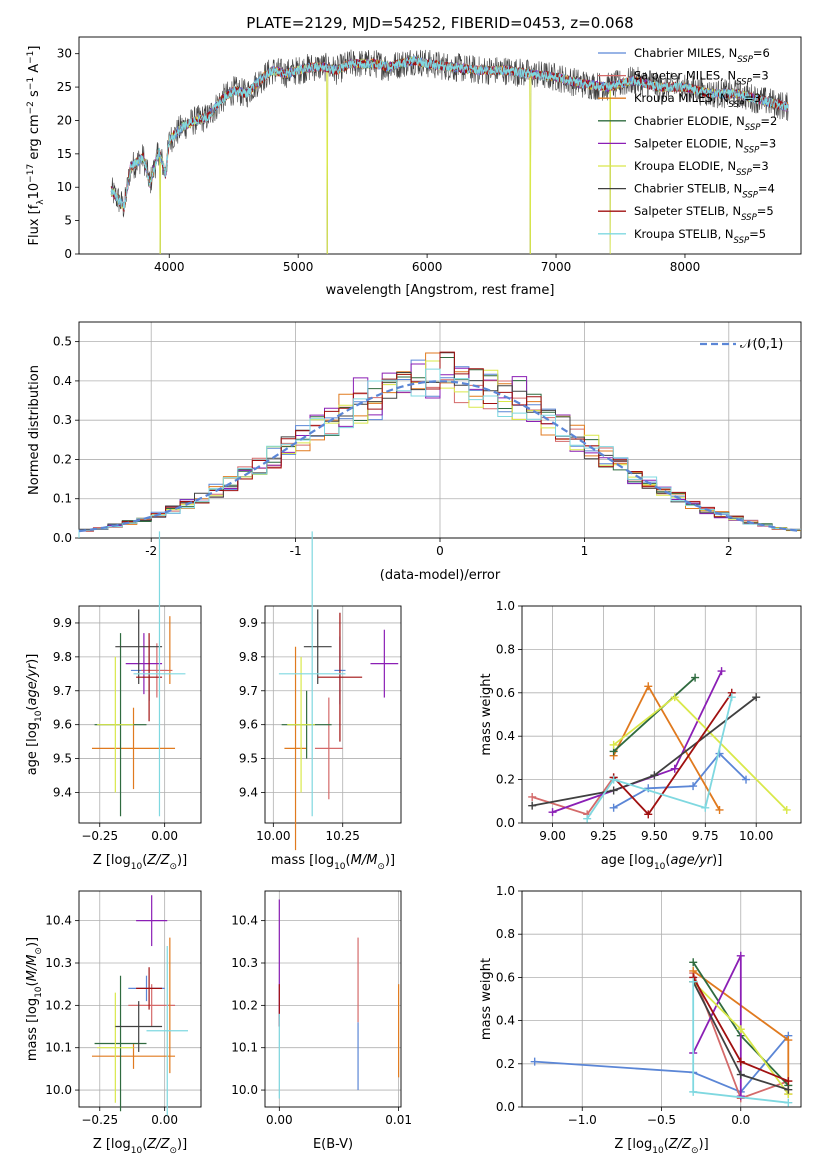 This screenshot has height=1170, width=819. Describe the element at coordinates (339, 999) in the screenshot. I see `mass_vs_ebv-points` at that location.